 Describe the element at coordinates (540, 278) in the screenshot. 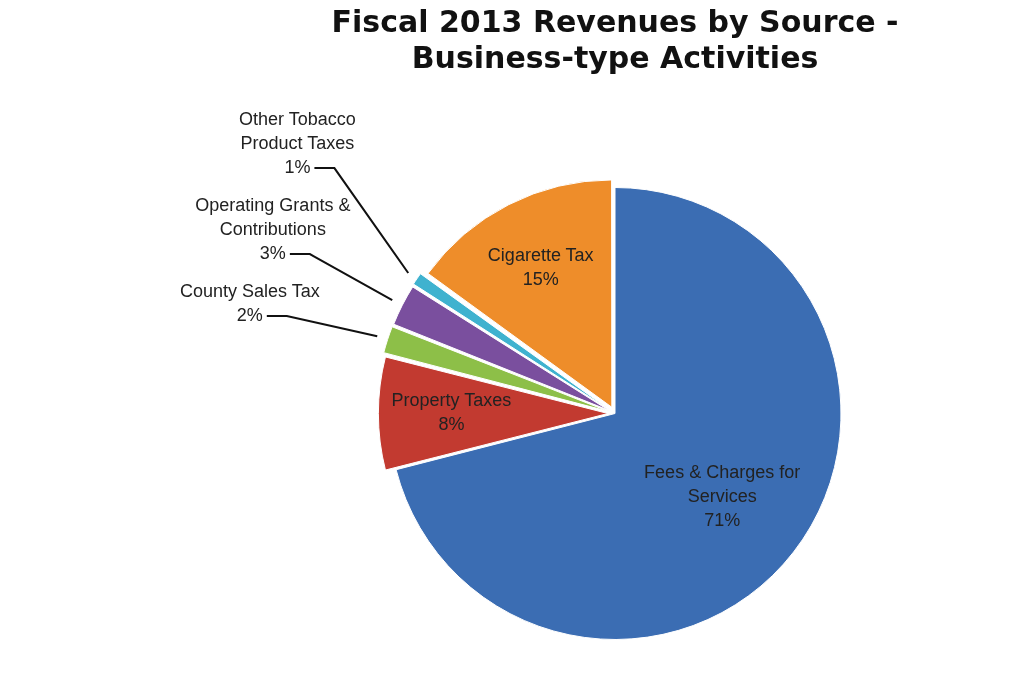

I see `data-label: 15%` at that location.